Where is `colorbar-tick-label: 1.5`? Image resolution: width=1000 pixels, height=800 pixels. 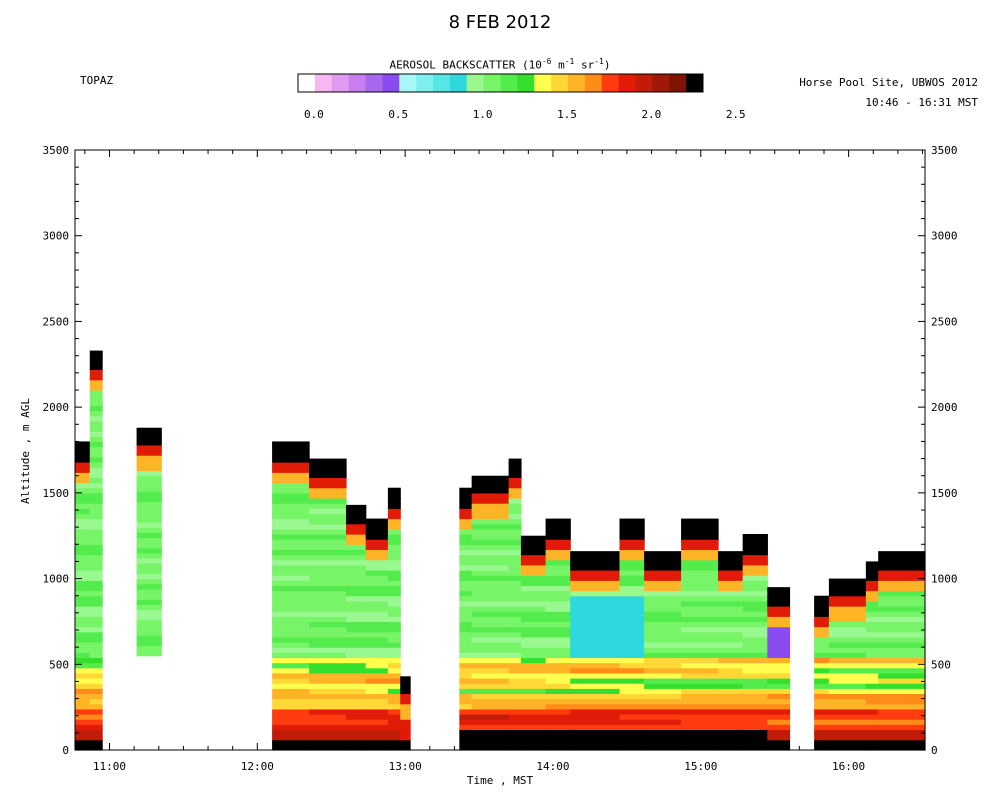
colorbar-tick-label: 1.5 is located at coordinates (567, 114).